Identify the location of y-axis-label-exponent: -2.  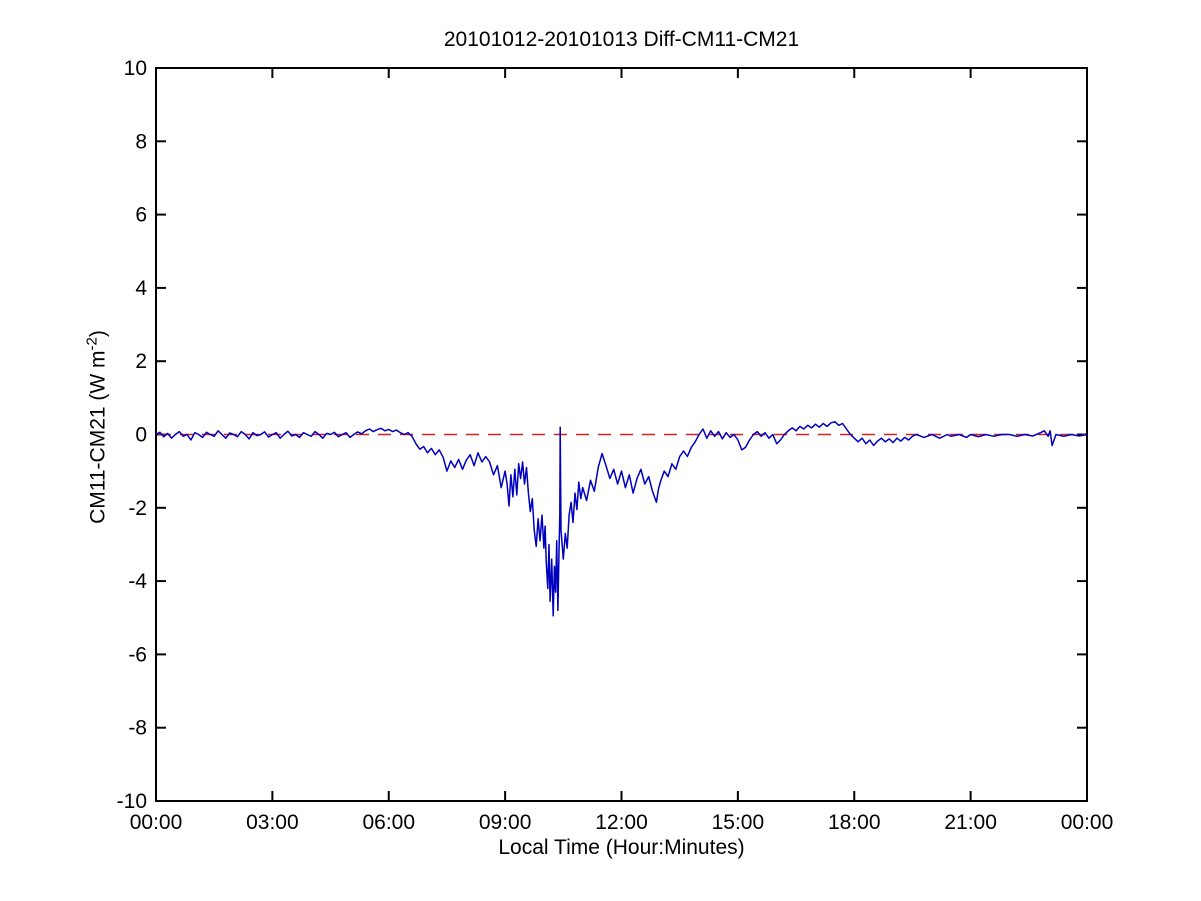
(92, 344).